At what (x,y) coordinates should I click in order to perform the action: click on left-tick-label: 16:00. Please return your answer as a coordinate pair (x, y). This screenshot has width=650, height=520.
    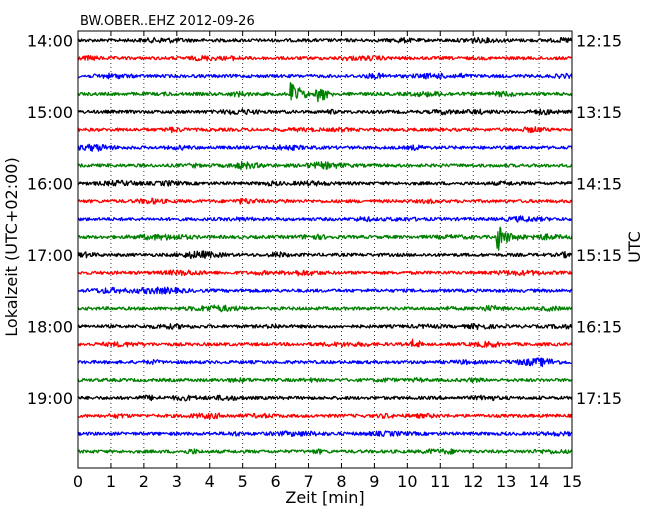
    Looking at the image, I should click on (50, 183).